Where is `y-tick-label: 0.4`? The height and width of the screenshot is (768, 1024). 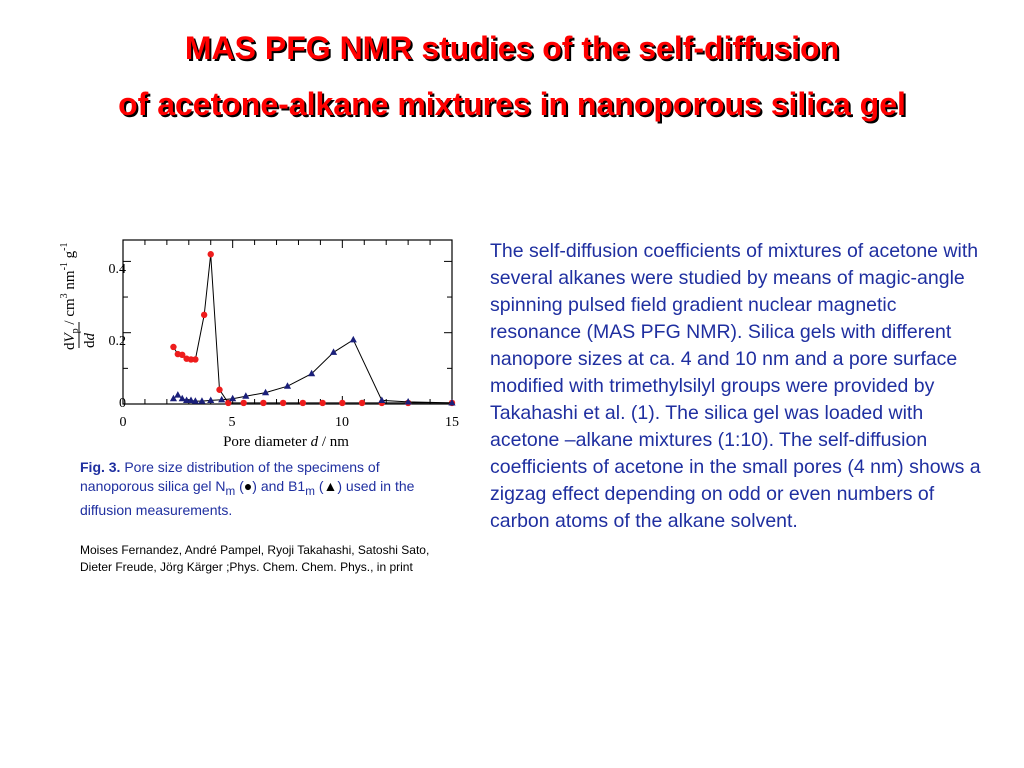 y-tick-label: 0.4 is located at coordinates (118, 269).